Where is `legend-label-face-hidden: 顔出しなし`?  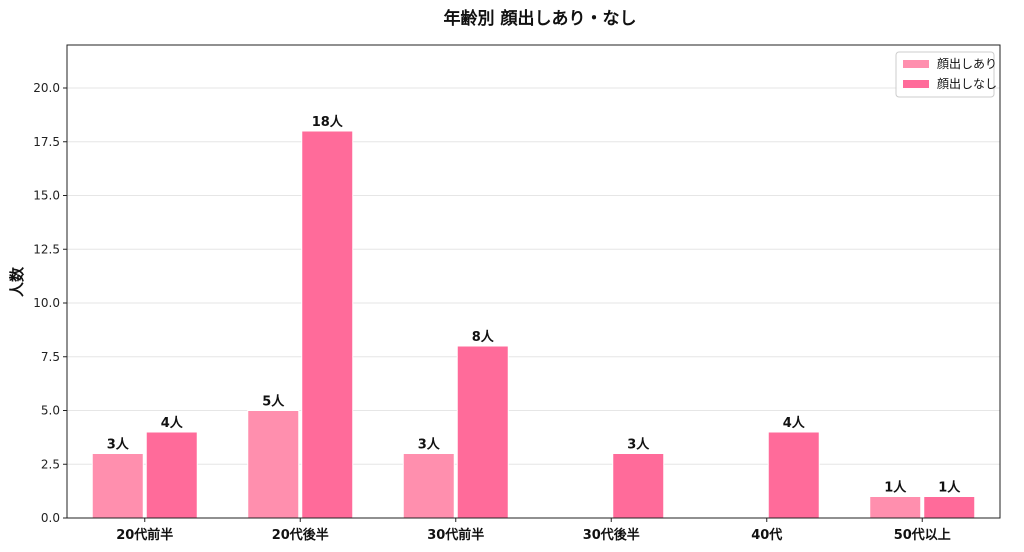 legend-label-face-hidden: 顔出しなし is located at coordinates (967, 83).